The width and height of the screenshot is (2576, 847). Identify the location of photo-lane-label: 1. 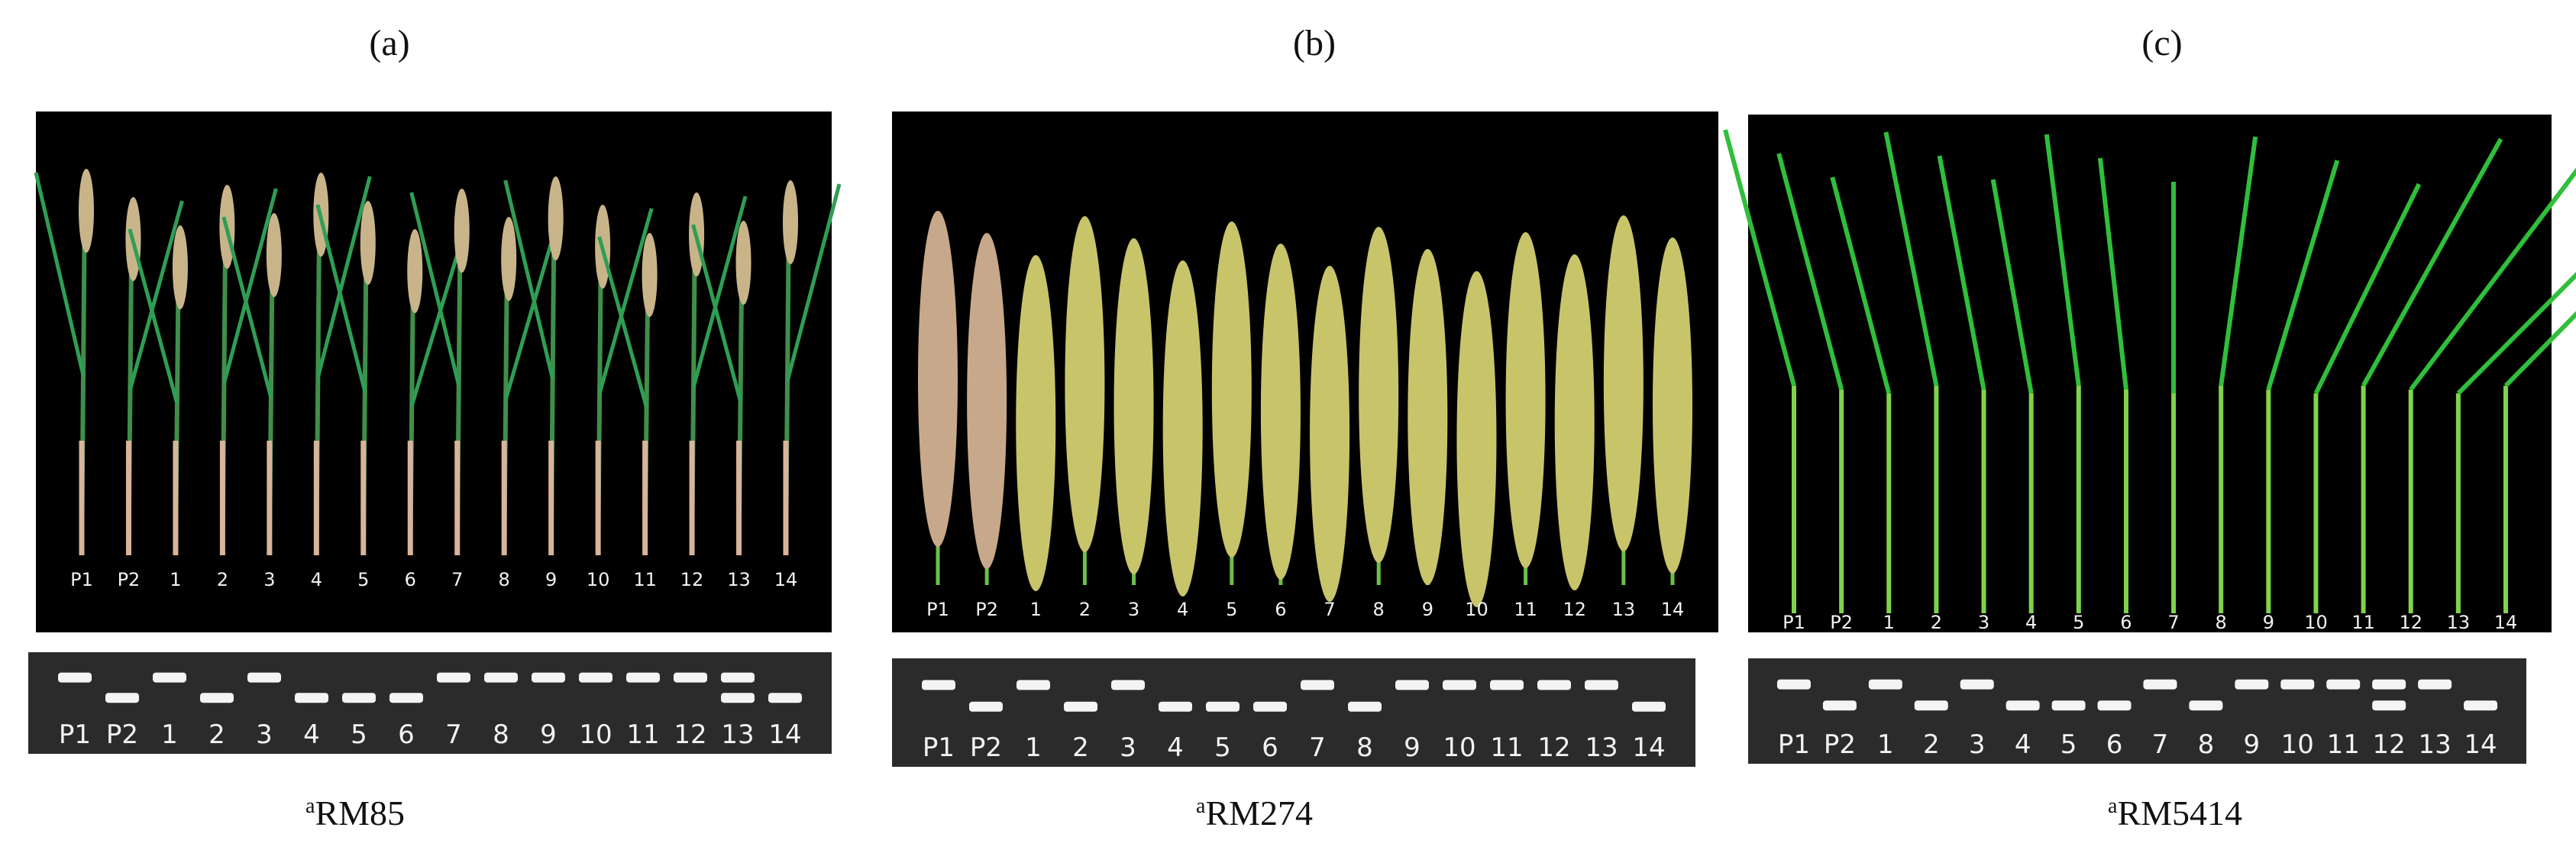
(1889, 622).